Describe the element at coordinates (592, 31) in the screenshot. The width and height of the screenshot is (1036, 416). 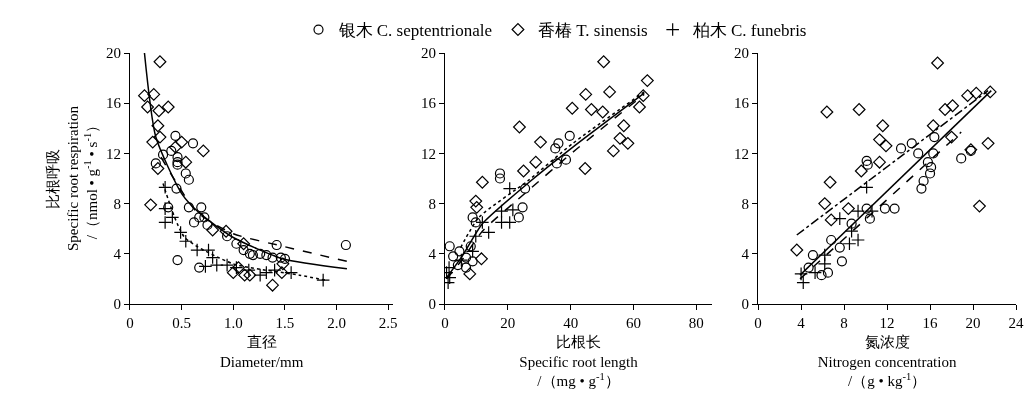
I see `legend-label: 香椿 T. sinensis` at that location.